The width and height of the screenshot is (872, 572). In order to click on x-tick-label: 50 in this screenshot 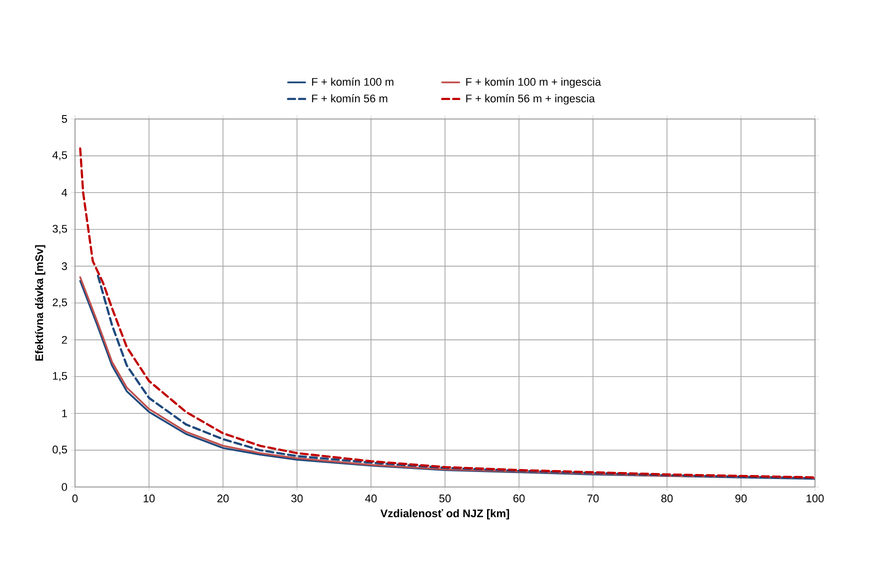, I will do `click(445, 498)`.